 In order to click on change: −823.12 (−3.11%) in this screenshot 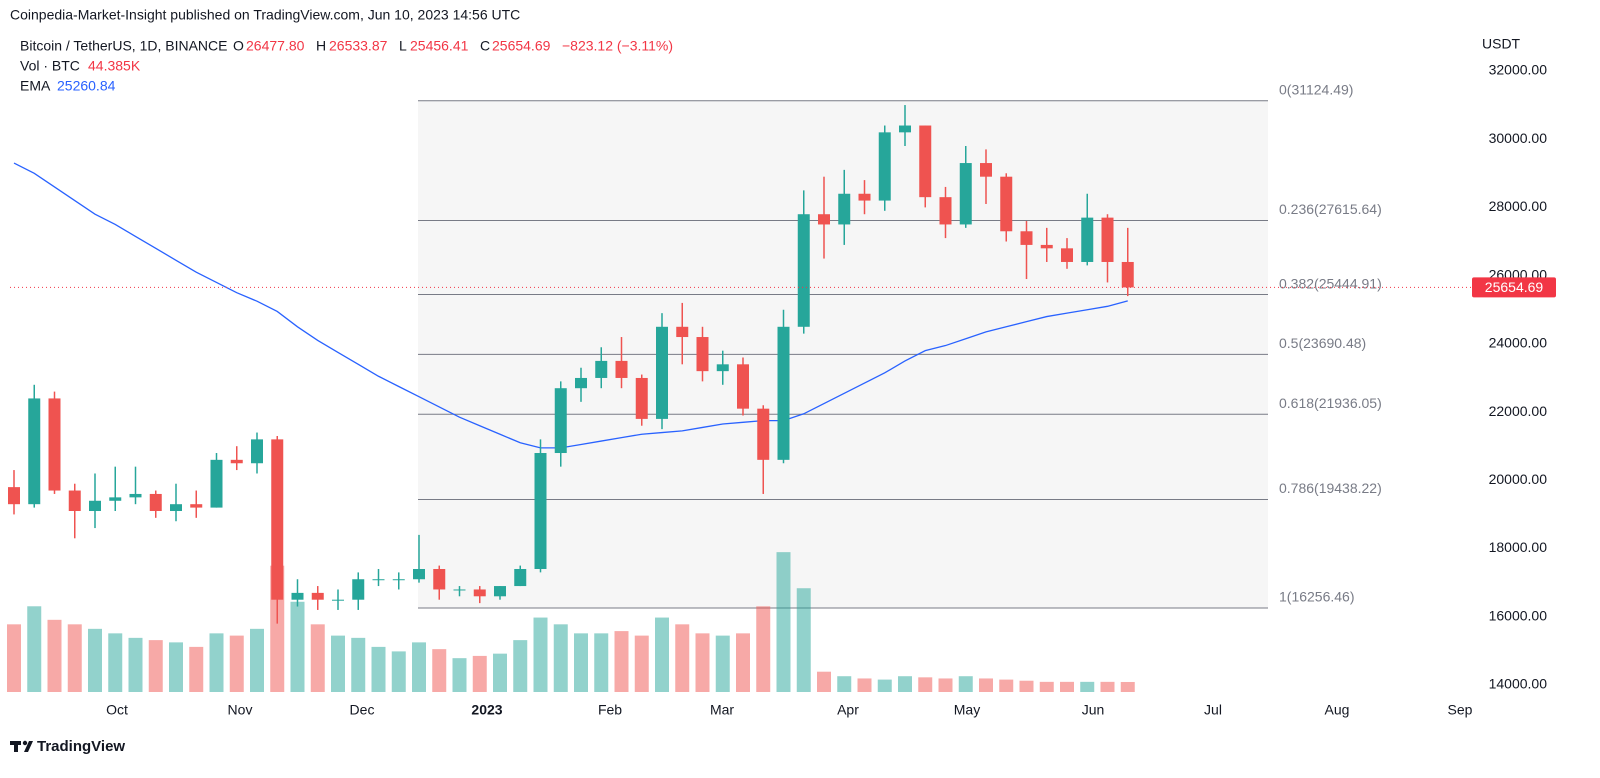, I will do `click(617, 46)`.